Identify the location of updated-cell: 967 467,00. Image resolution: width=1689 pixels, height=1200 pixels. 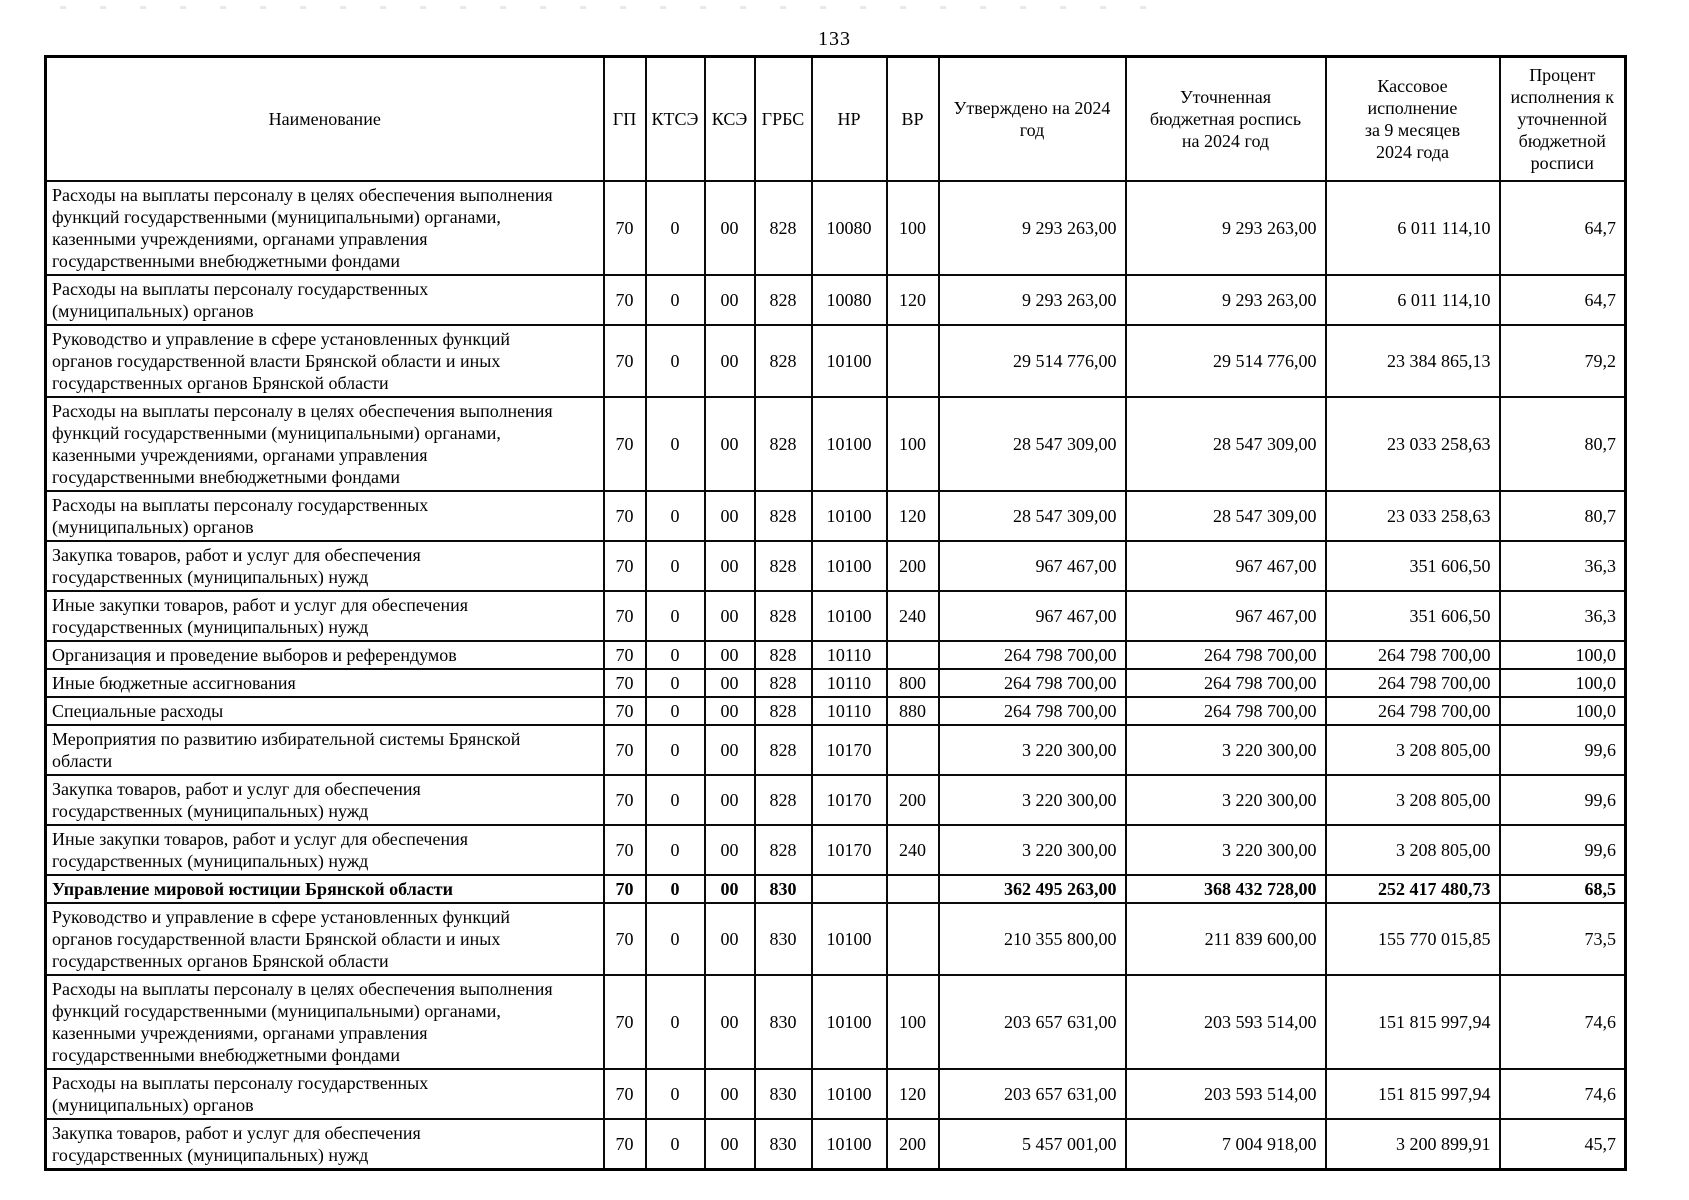
(1225, 566).